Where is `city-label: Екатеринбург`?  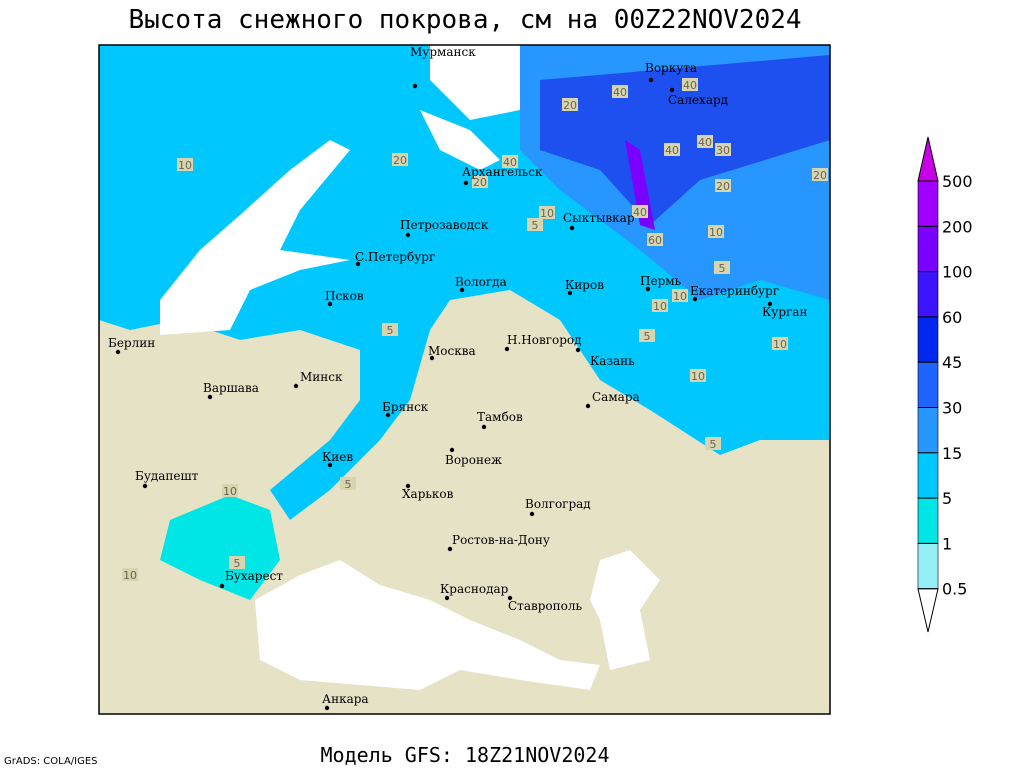 city-label: Екатеринбург is located at coordinates (734, 291).